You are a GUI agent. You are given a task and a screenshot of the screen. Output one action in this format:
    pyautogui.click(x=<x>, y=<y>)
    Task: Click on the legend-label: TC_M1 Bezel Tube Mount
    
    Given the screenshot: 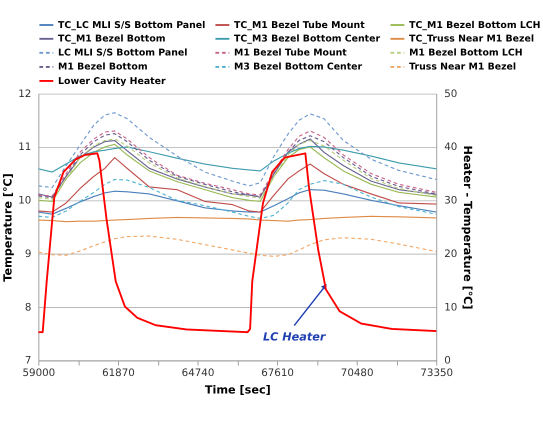 What is the action you would take?
    pyautogui.click(x=300, y=25)
    